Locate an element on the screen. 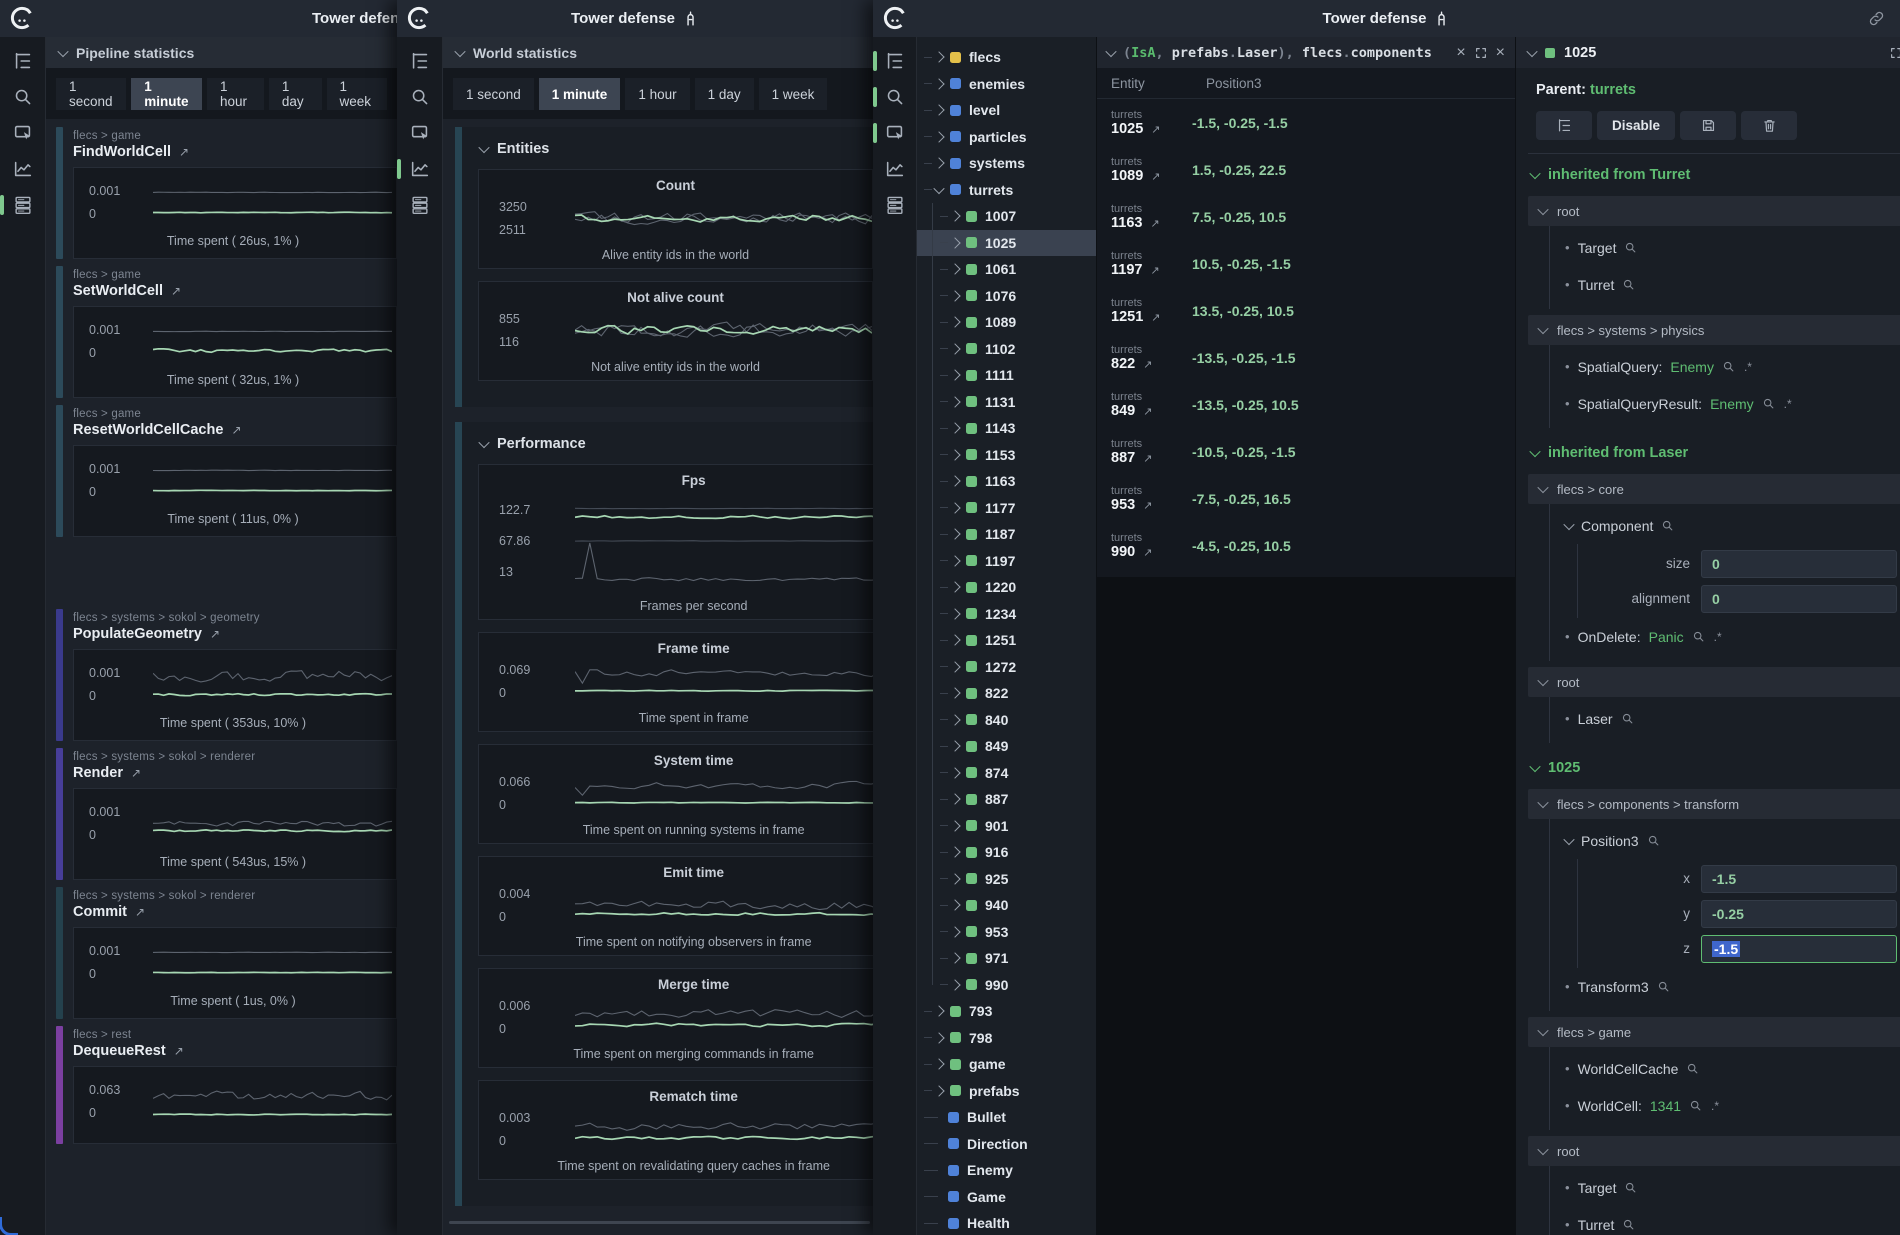 The image size is (1900, 1235). system-name-link: SetWorldCell ↗ is located at coordinates (127, 291).